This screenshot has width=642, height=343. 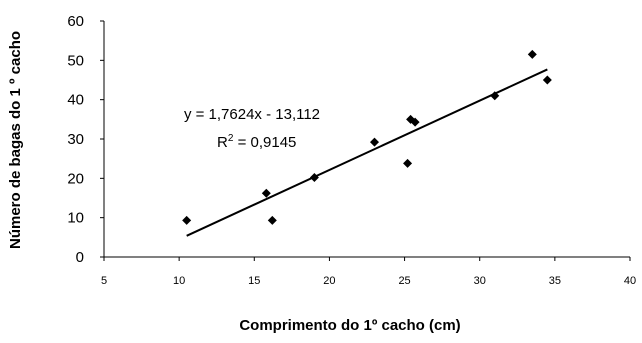 What do you see at coordinates (75, 178) in the screenshot?
I see `y-tick-label: 20` at bounding box center [75, 178].